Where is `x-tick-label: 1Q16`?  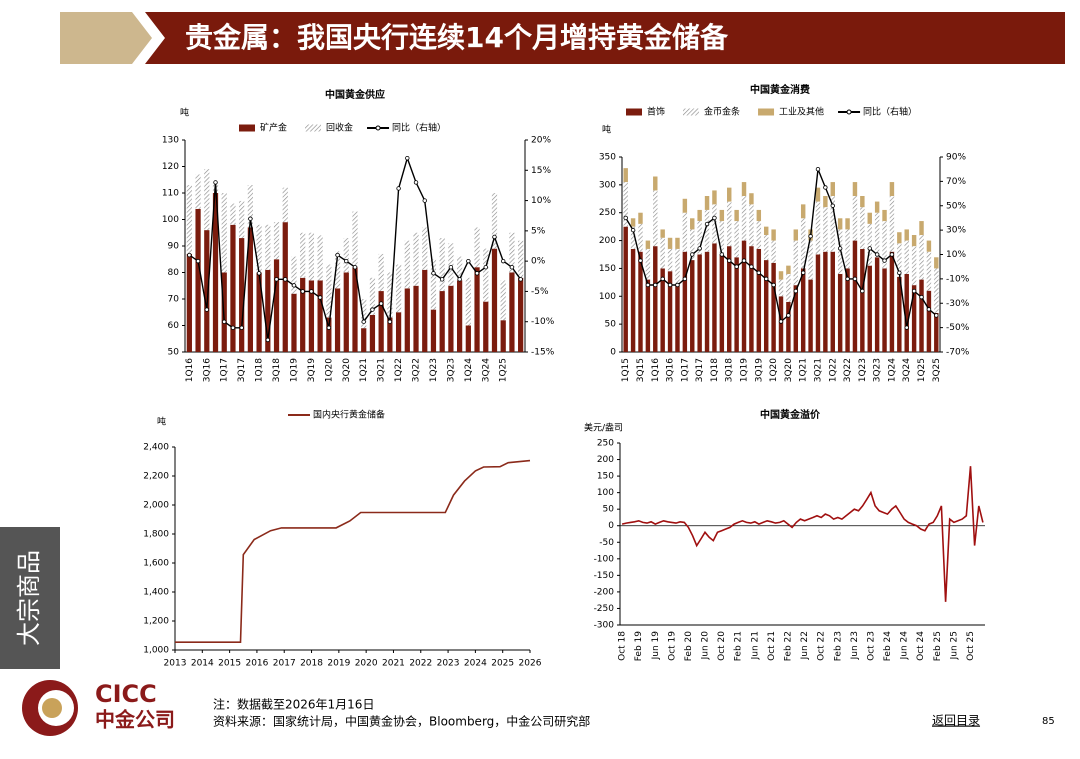
x-tick-label: 1Q16 is located at coordinates (656, 370).